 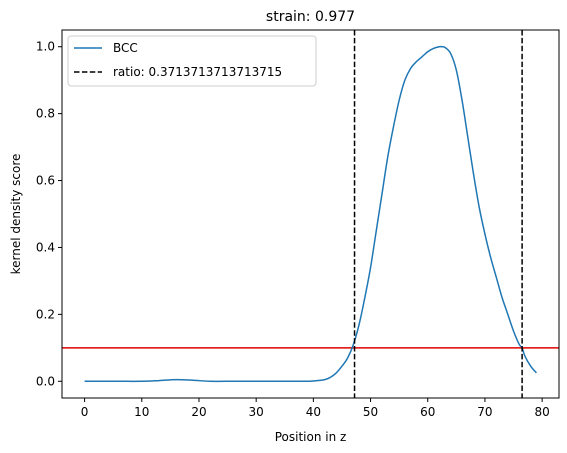 What do you see at coordinates (427, 412) in the screenshot?
I see `x-tick-label: 60` at bounding box center [427, 412].